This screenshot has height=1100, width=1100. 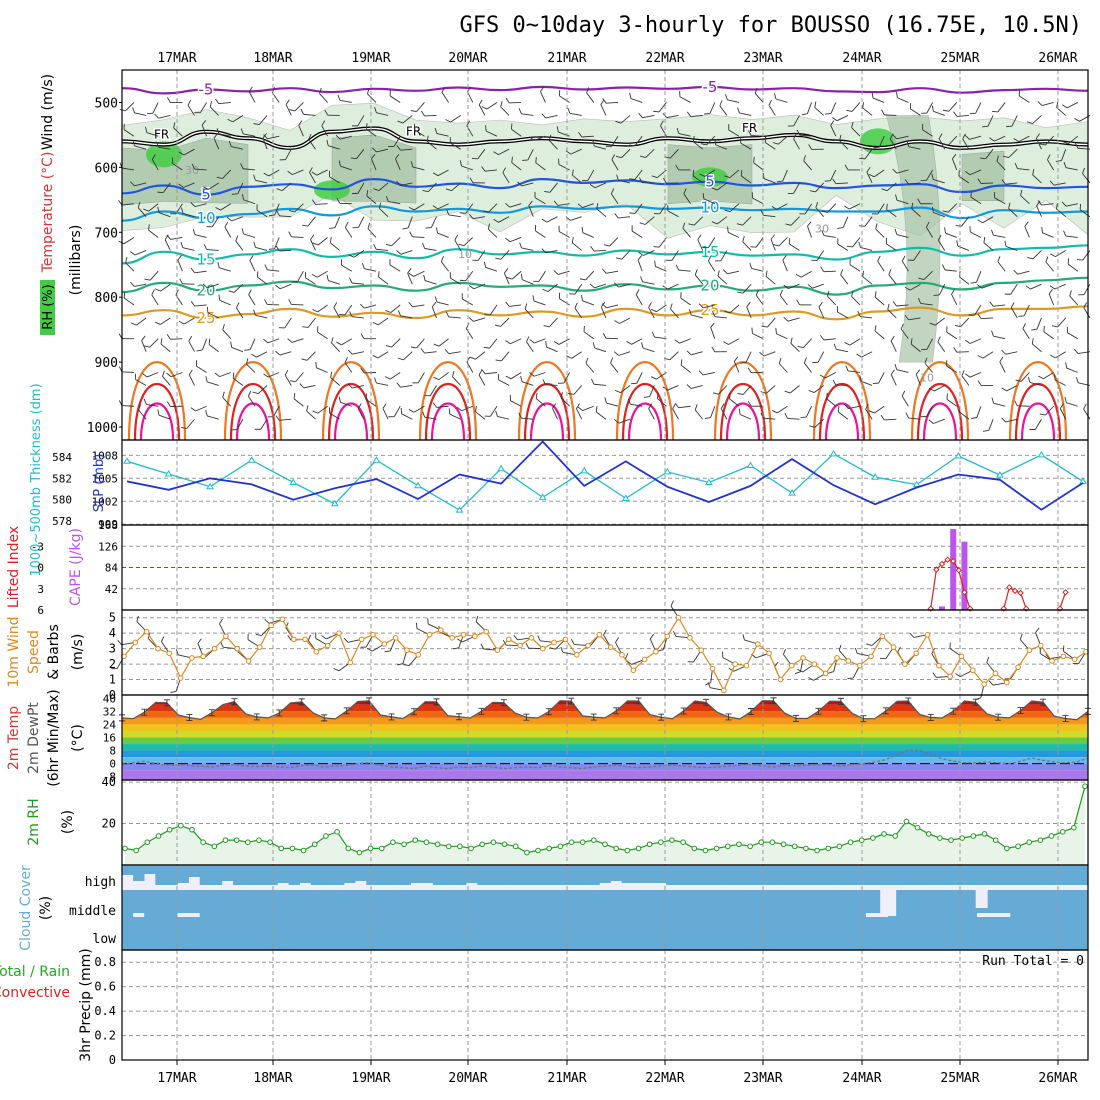 I want to click on wind-tick-label: 0, so click(x=112, y=695).